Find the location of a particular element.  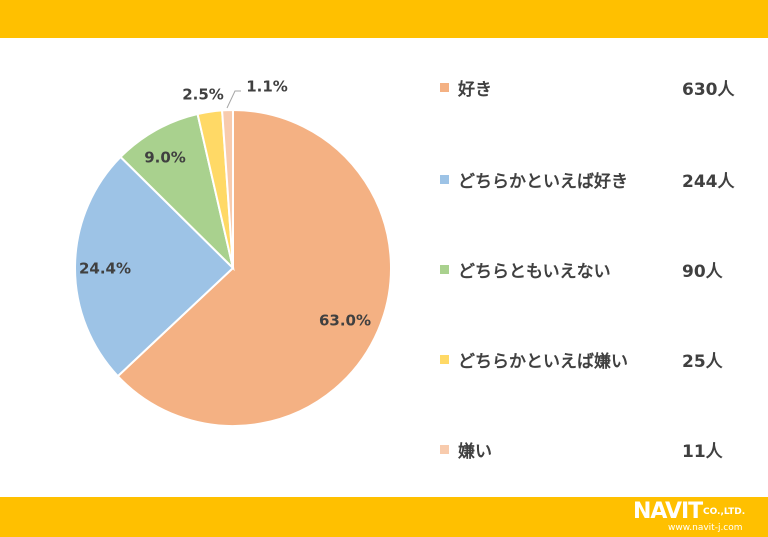

data-label-somewhat-dislike: 2.5% is located at coordinates (203, 95).